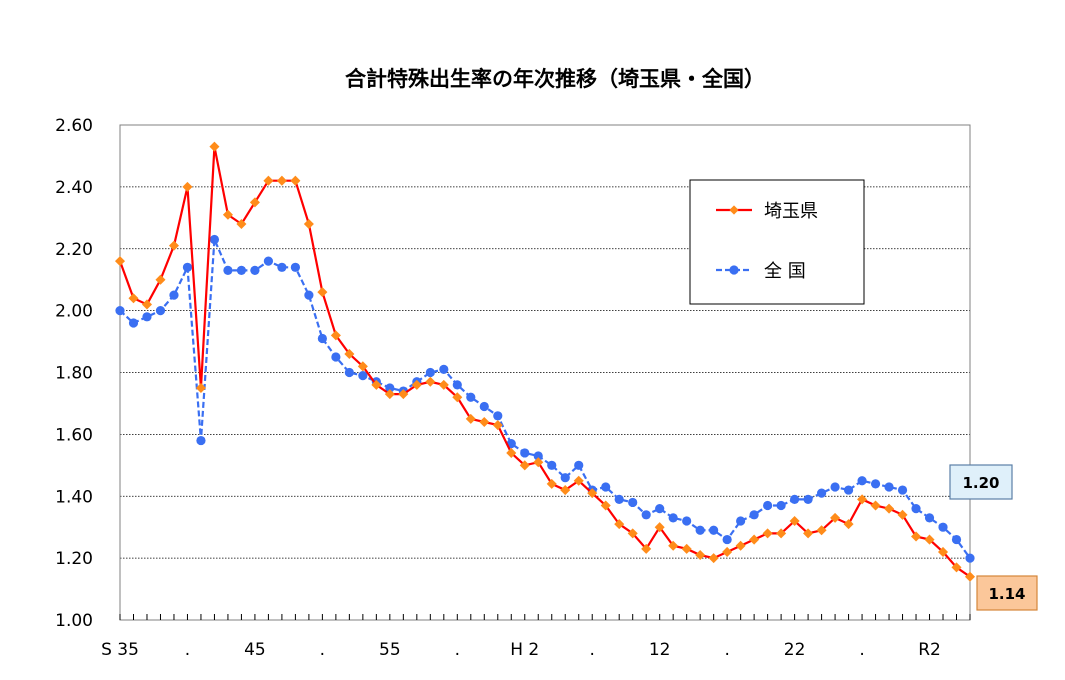 This screenshot has width=1065, height=680. I want to click on legend-label: 埼玉県, so click(791, 211).